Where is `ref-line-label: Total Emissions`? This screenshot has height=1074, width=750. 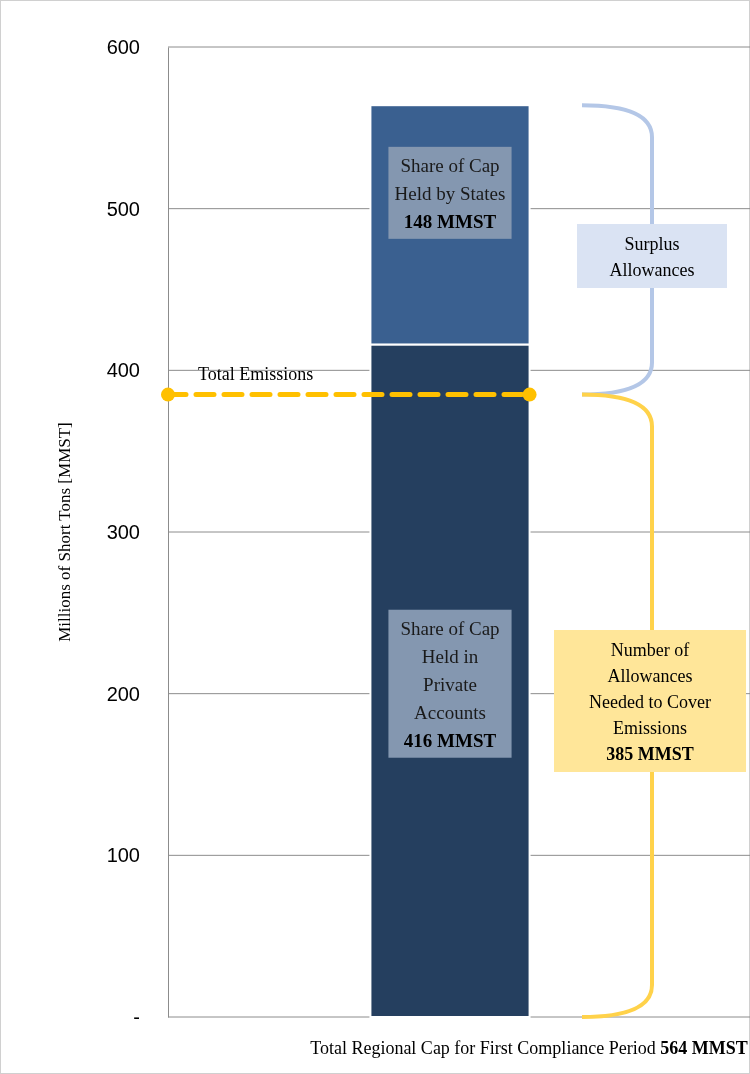
ref-line-label: Total Emissions is located at coordinates (256, 373).